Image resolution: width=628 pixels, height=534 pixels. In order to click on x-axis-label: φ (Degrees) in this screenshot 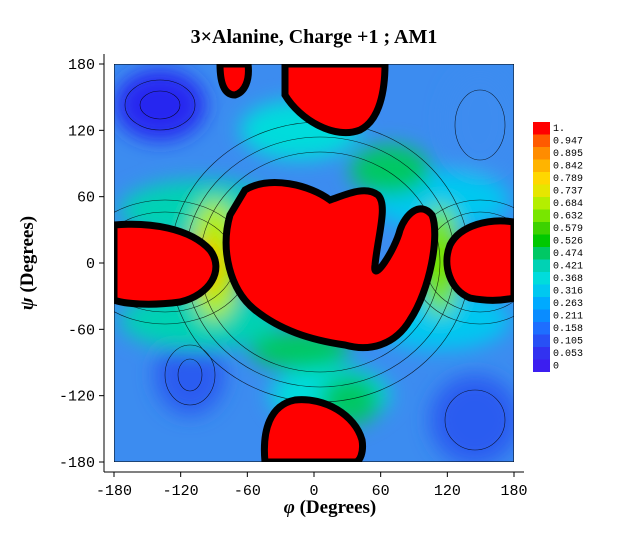, I will do `click(330, 507)`.